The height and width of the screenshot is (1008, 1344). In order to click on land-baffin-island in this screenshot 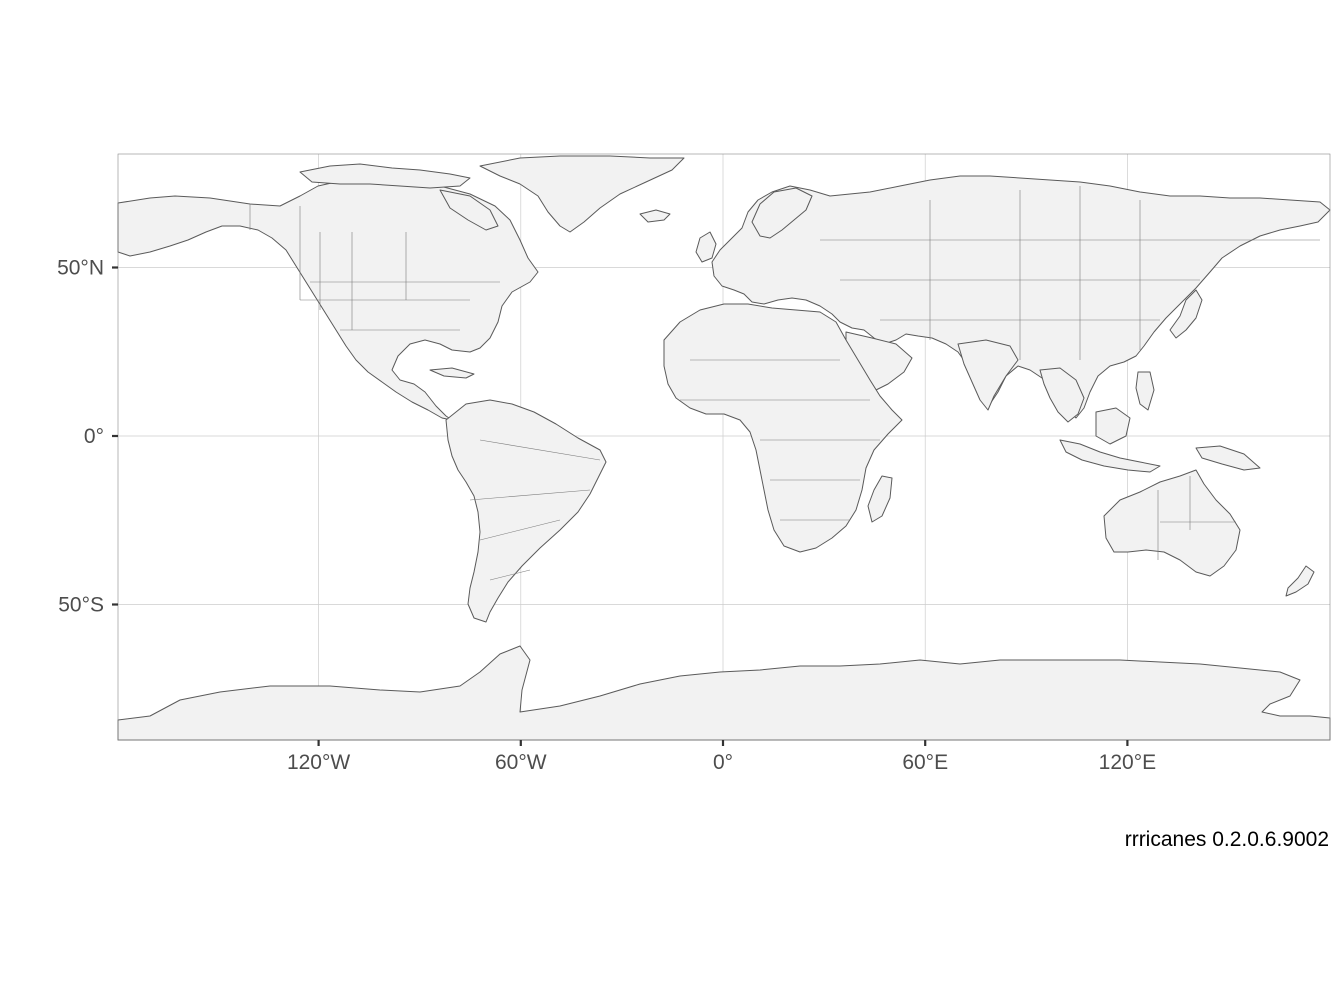, I will do `click(469, 210)`.